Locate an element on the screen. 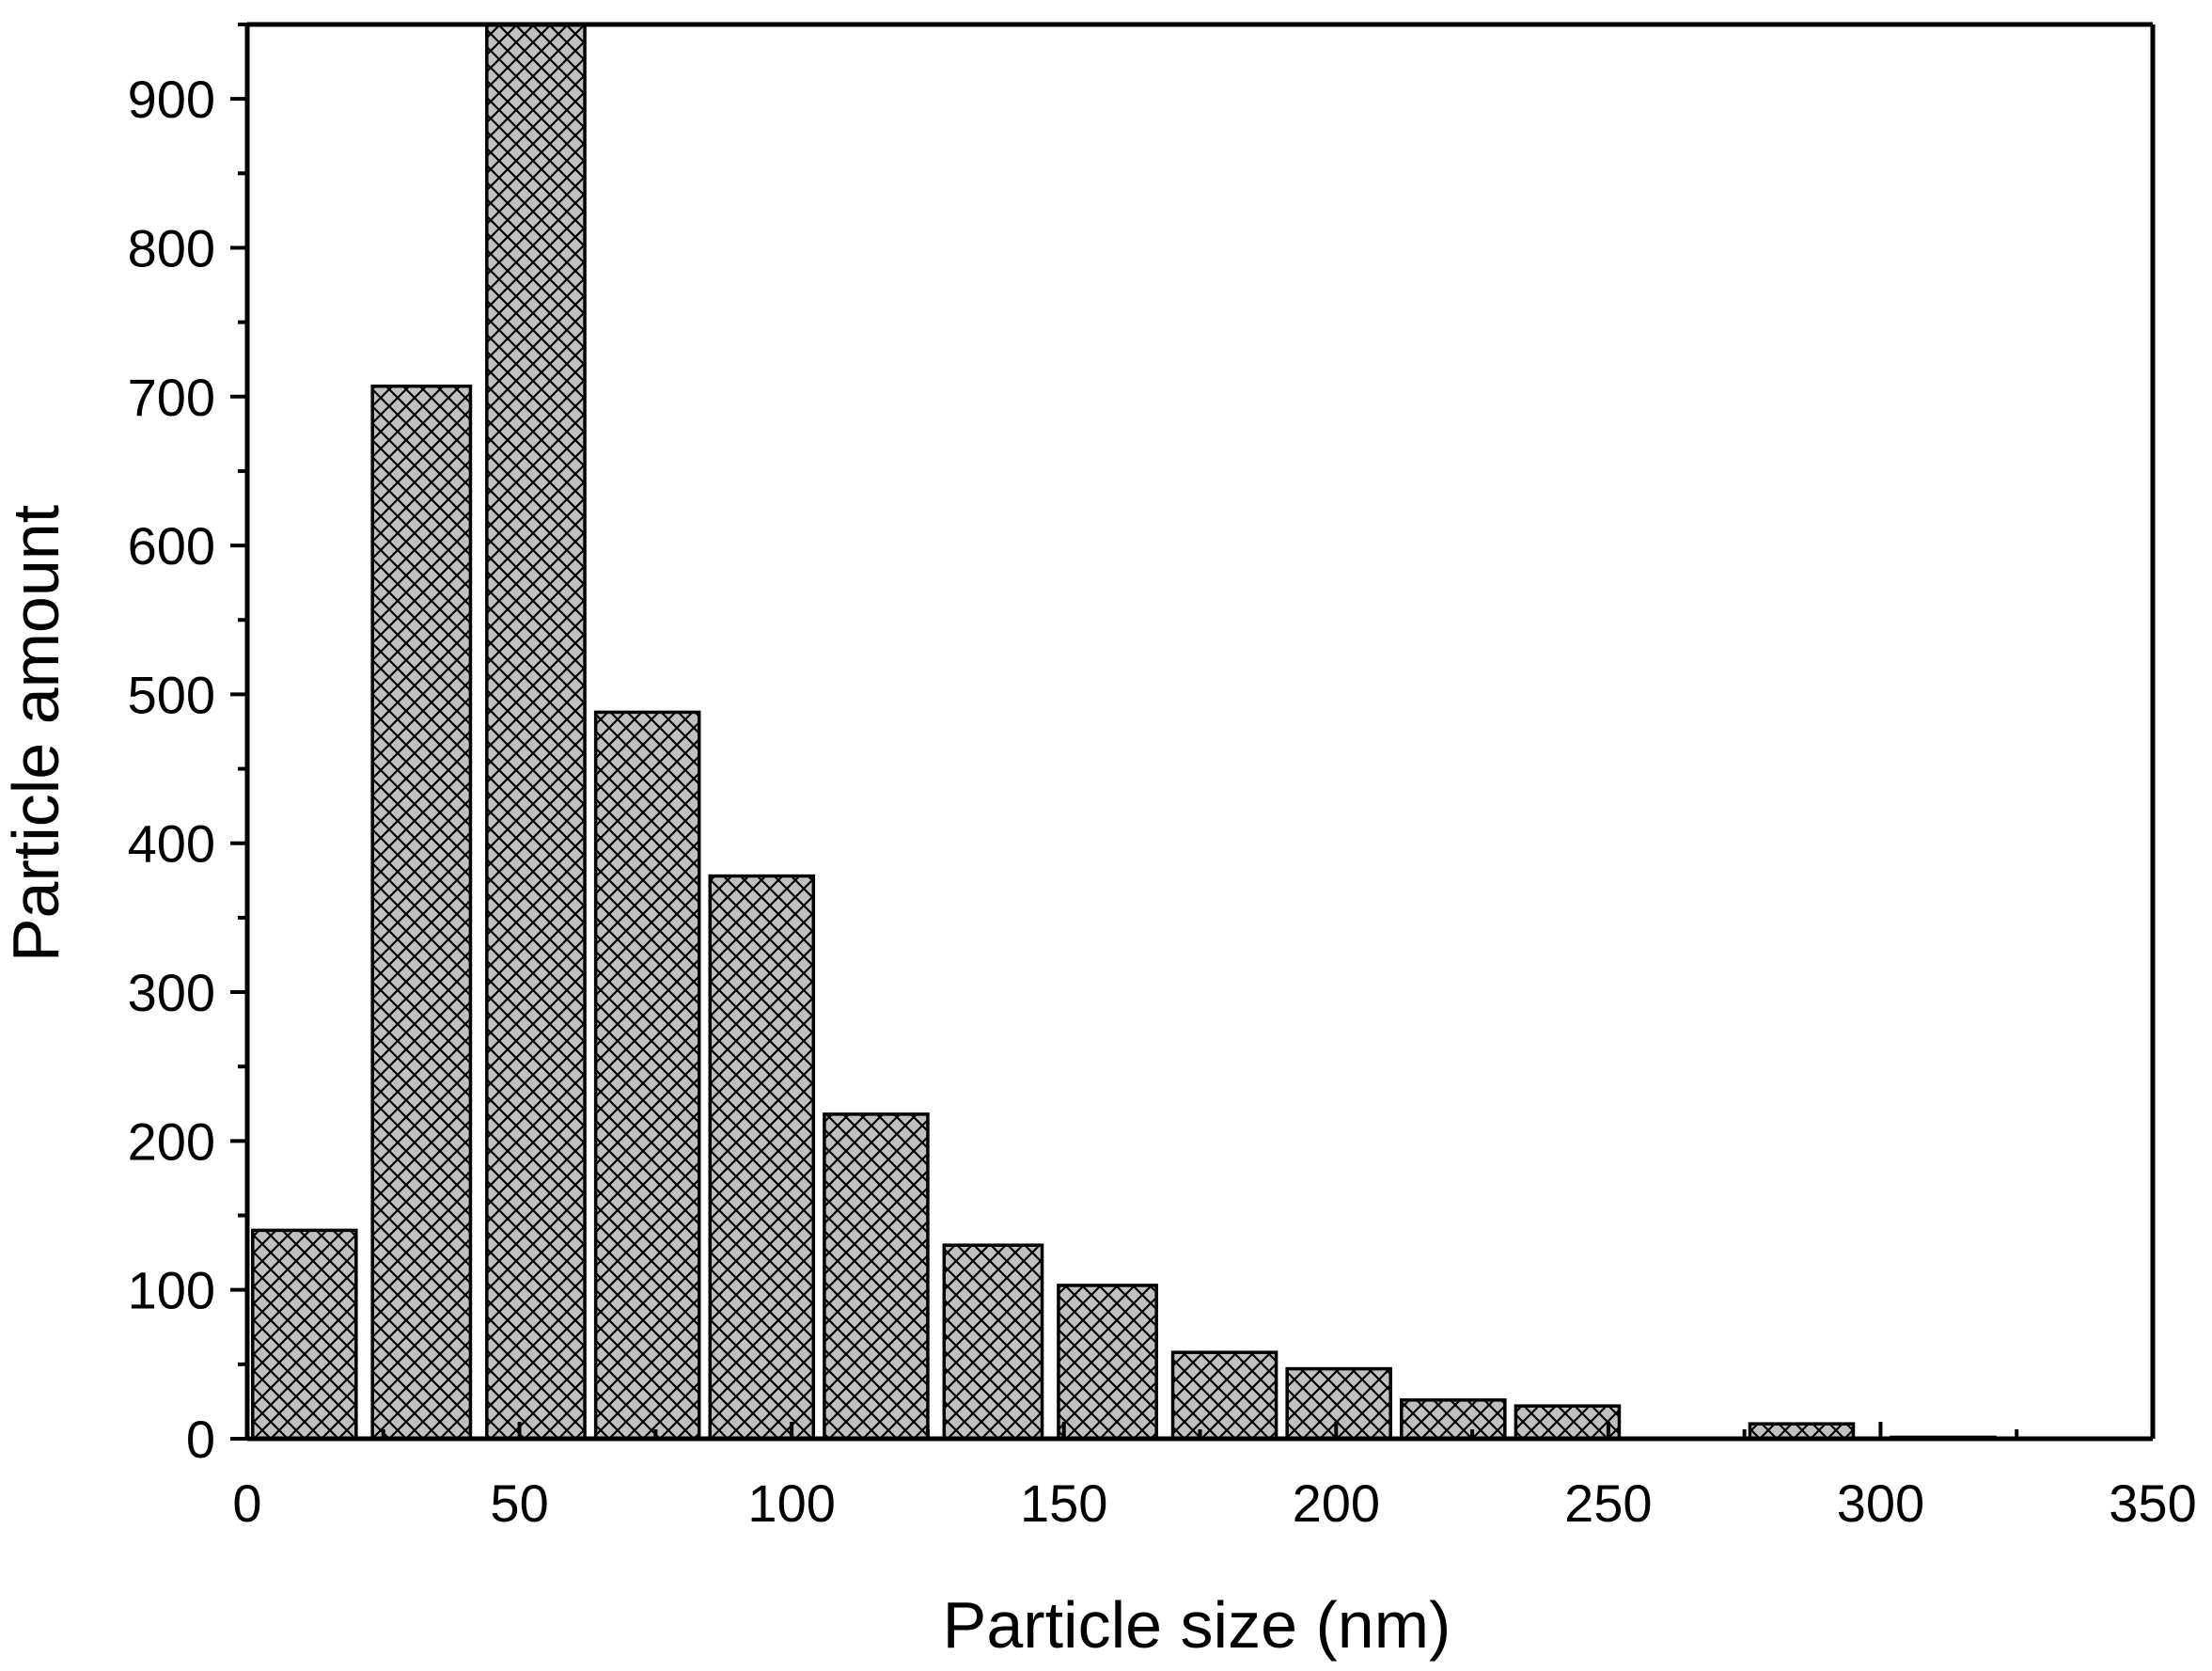 The height and width of the screenshot is (1671, 2212). y-tick-label: 700 is located at coordinates (171, 397).